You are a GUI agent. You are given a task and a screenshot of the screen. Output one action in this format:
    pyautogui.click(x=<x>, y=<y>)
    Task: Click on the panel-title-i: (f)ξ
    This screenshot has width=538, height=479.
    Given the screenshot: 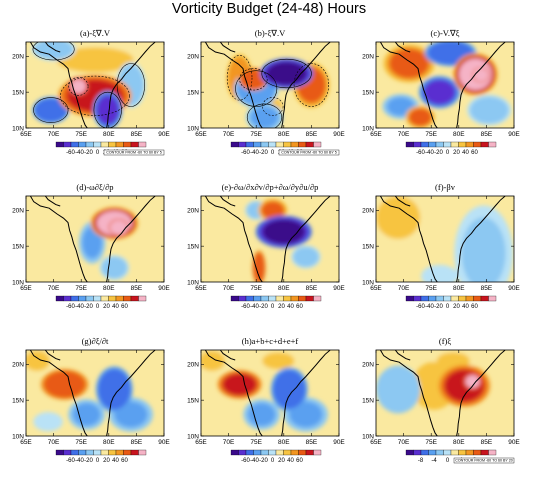 What is the action you would take?
    pyautogui.click(x=445, y=341)
    